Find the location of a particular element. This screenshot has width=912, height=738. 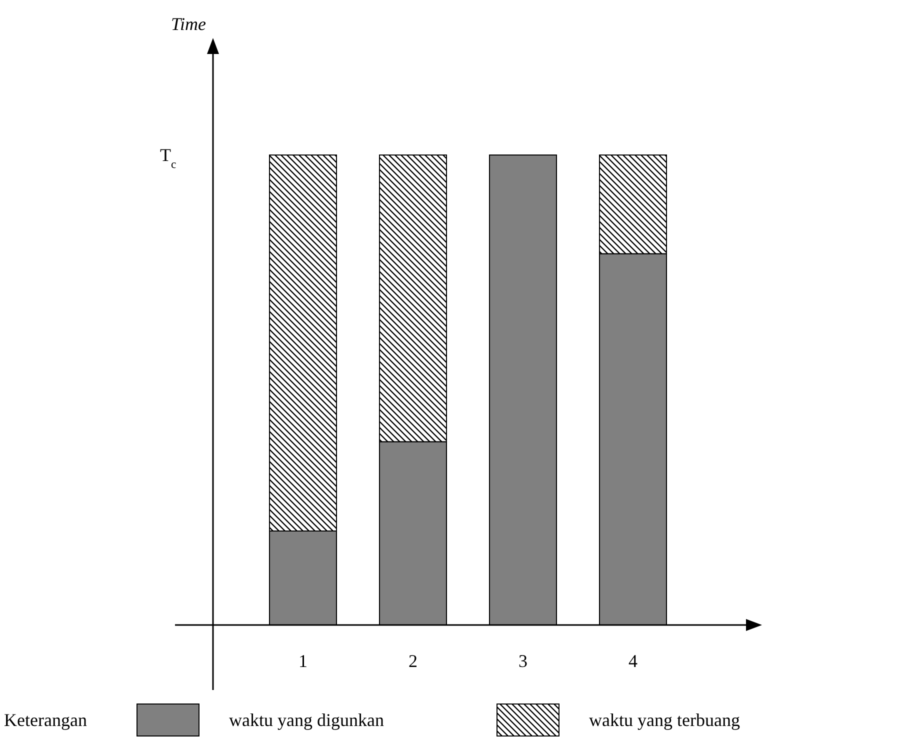

legend-title: Keterangan is located at coordinates (45, 720).